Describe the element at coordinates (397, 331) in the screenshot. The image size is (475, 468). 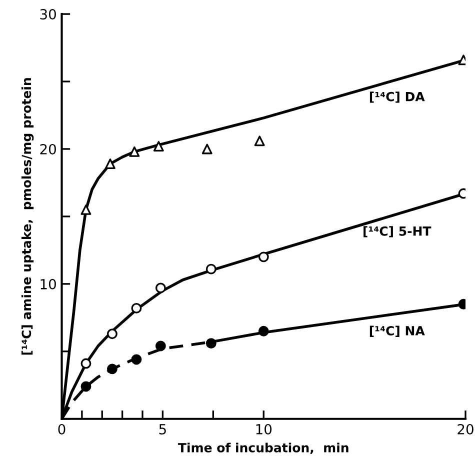
I see `series-label: [¹⁴C] NA` at that location.